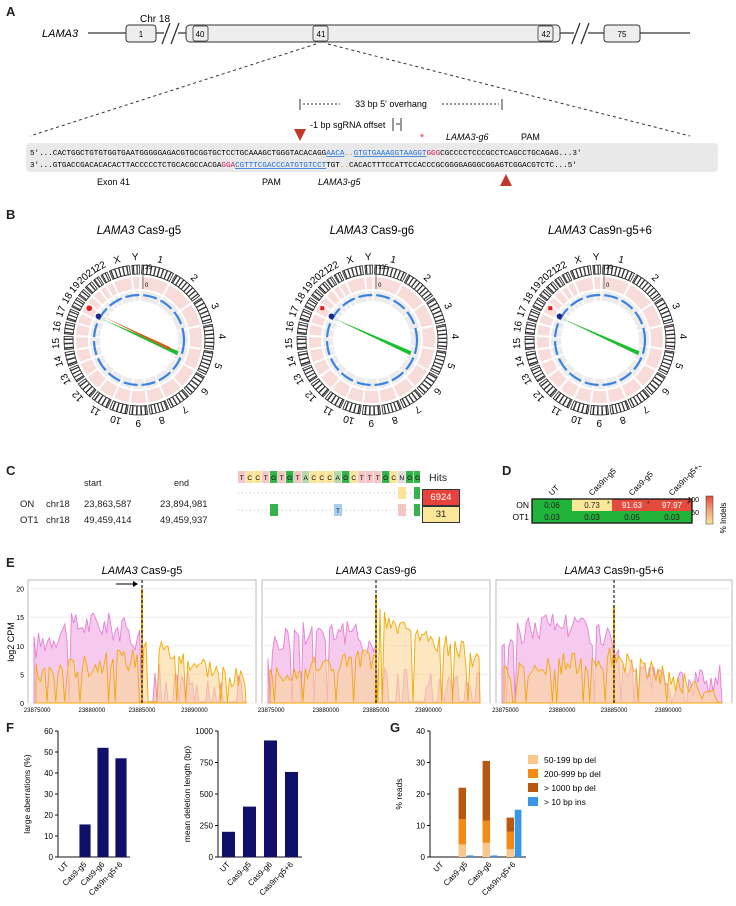 The width and height of the screenshot is (736, 906). I want to click on heatmap-value: 0.06, so click(552, 505).